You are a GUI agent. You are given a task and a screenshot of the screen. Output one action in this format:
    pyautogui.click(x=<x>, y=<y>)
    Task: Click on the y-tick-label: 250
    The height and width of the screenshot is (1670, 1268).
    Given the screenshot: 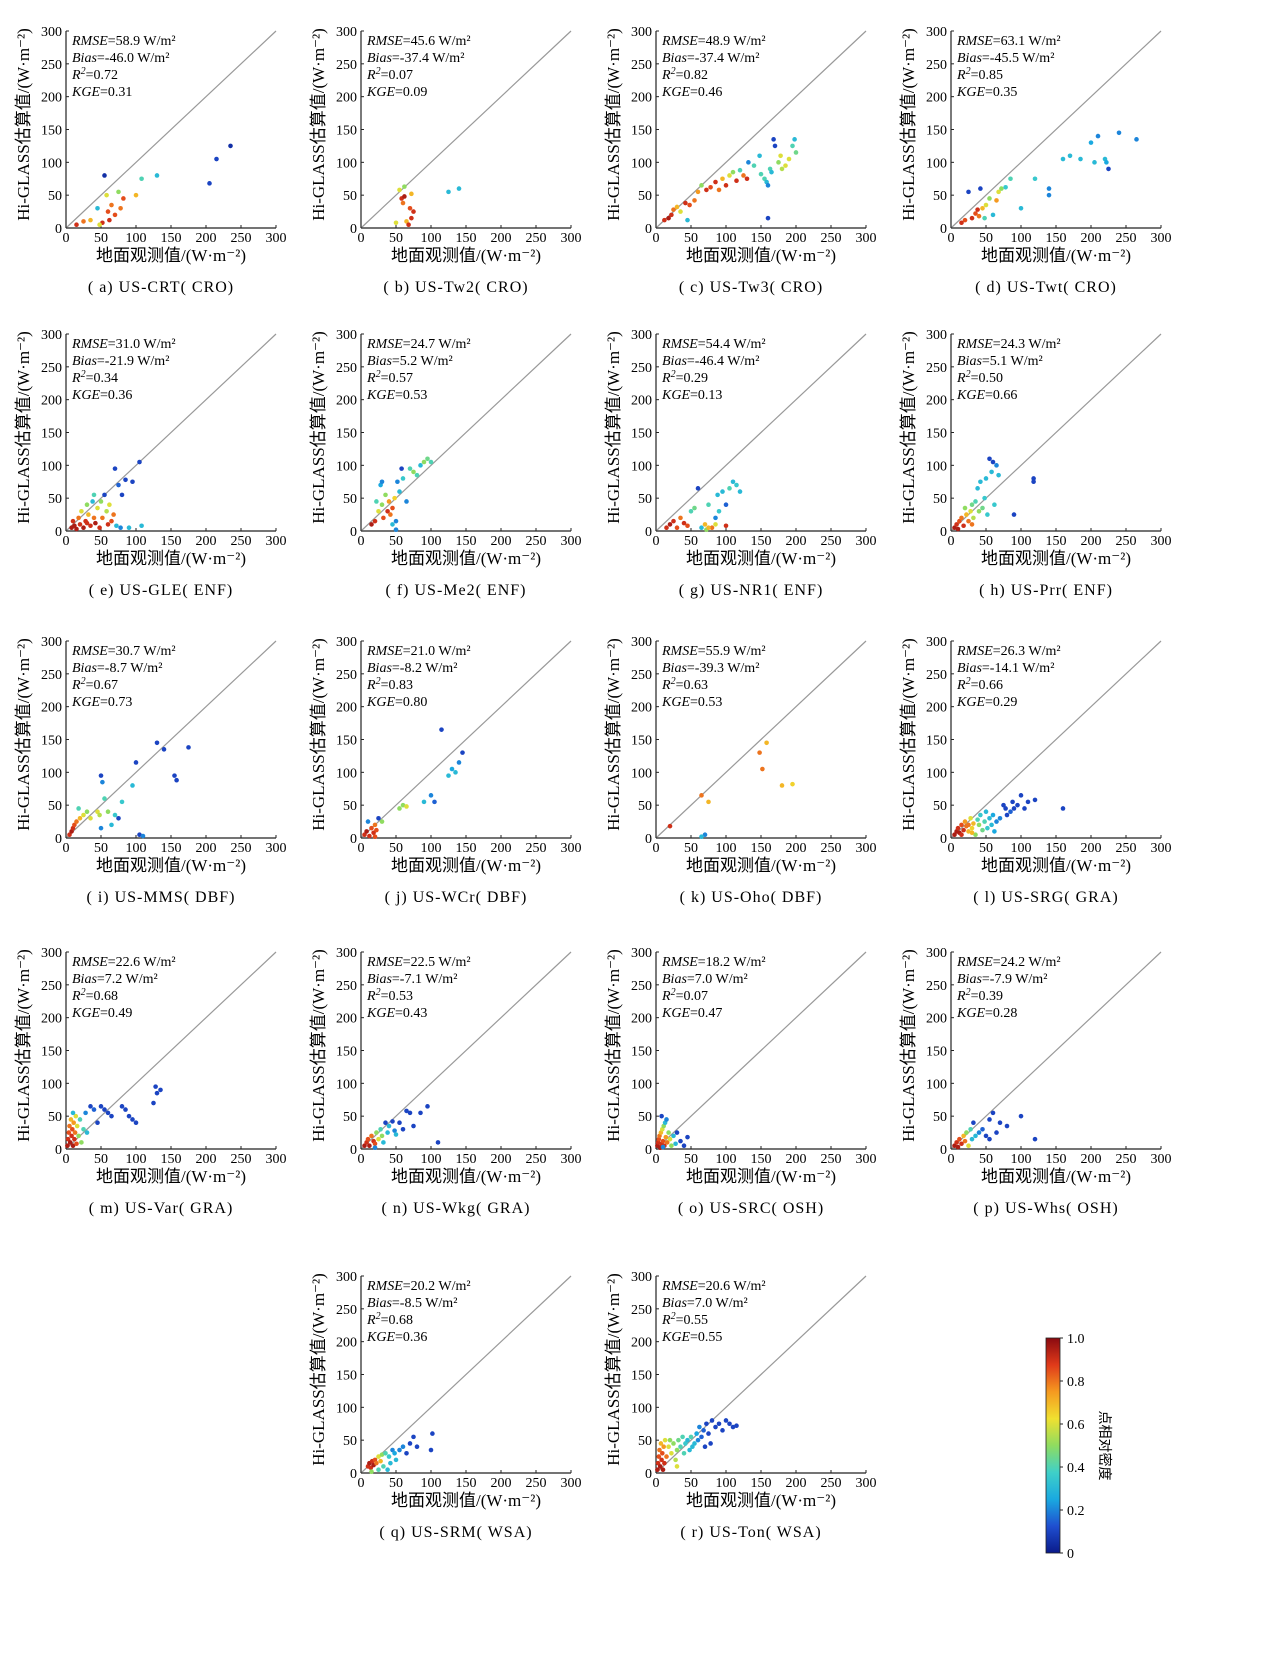 What is the action you would take?
    pyautogui.click(x=346, y=65)
    